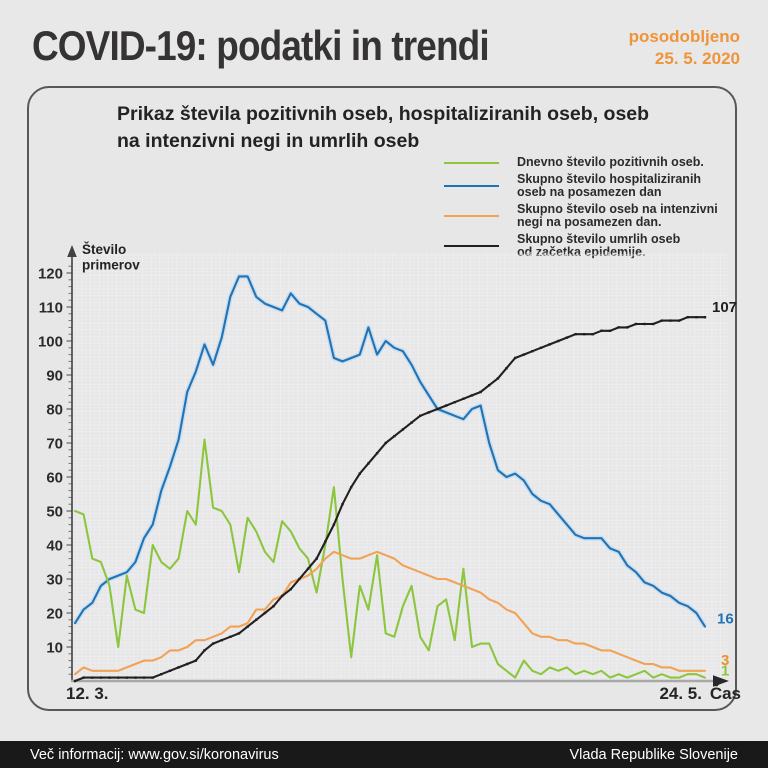 This screenshot has height=768, width=768. Describe the element at coordinates (653, 754) in the screenshot. I see `footer-source-text: Vlada Republike Slovenije` at that location.